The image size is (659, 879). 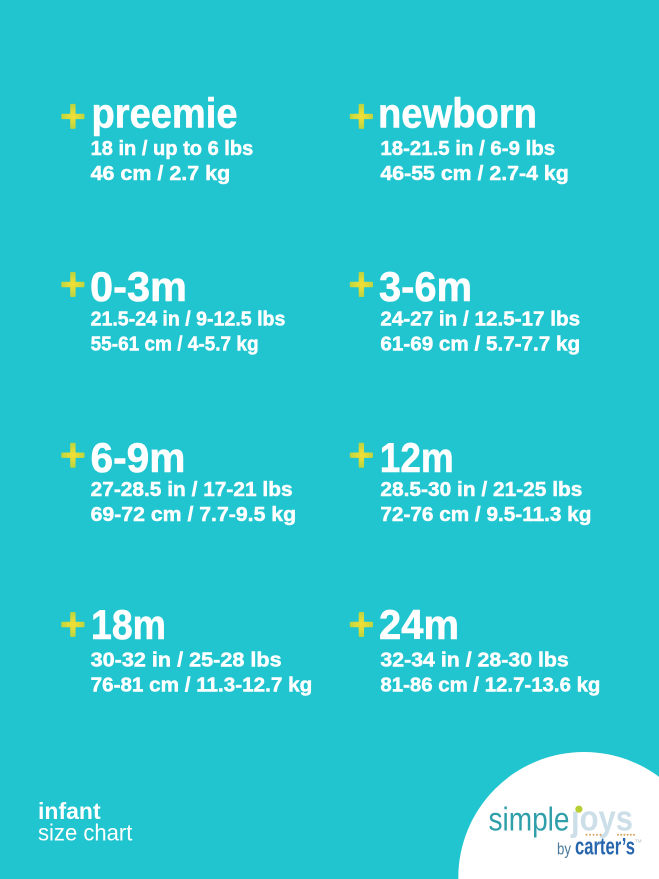 I want to click on svg-text: 76-81 cm / 11.3-12.7 kg, so click(x=202, y=685).